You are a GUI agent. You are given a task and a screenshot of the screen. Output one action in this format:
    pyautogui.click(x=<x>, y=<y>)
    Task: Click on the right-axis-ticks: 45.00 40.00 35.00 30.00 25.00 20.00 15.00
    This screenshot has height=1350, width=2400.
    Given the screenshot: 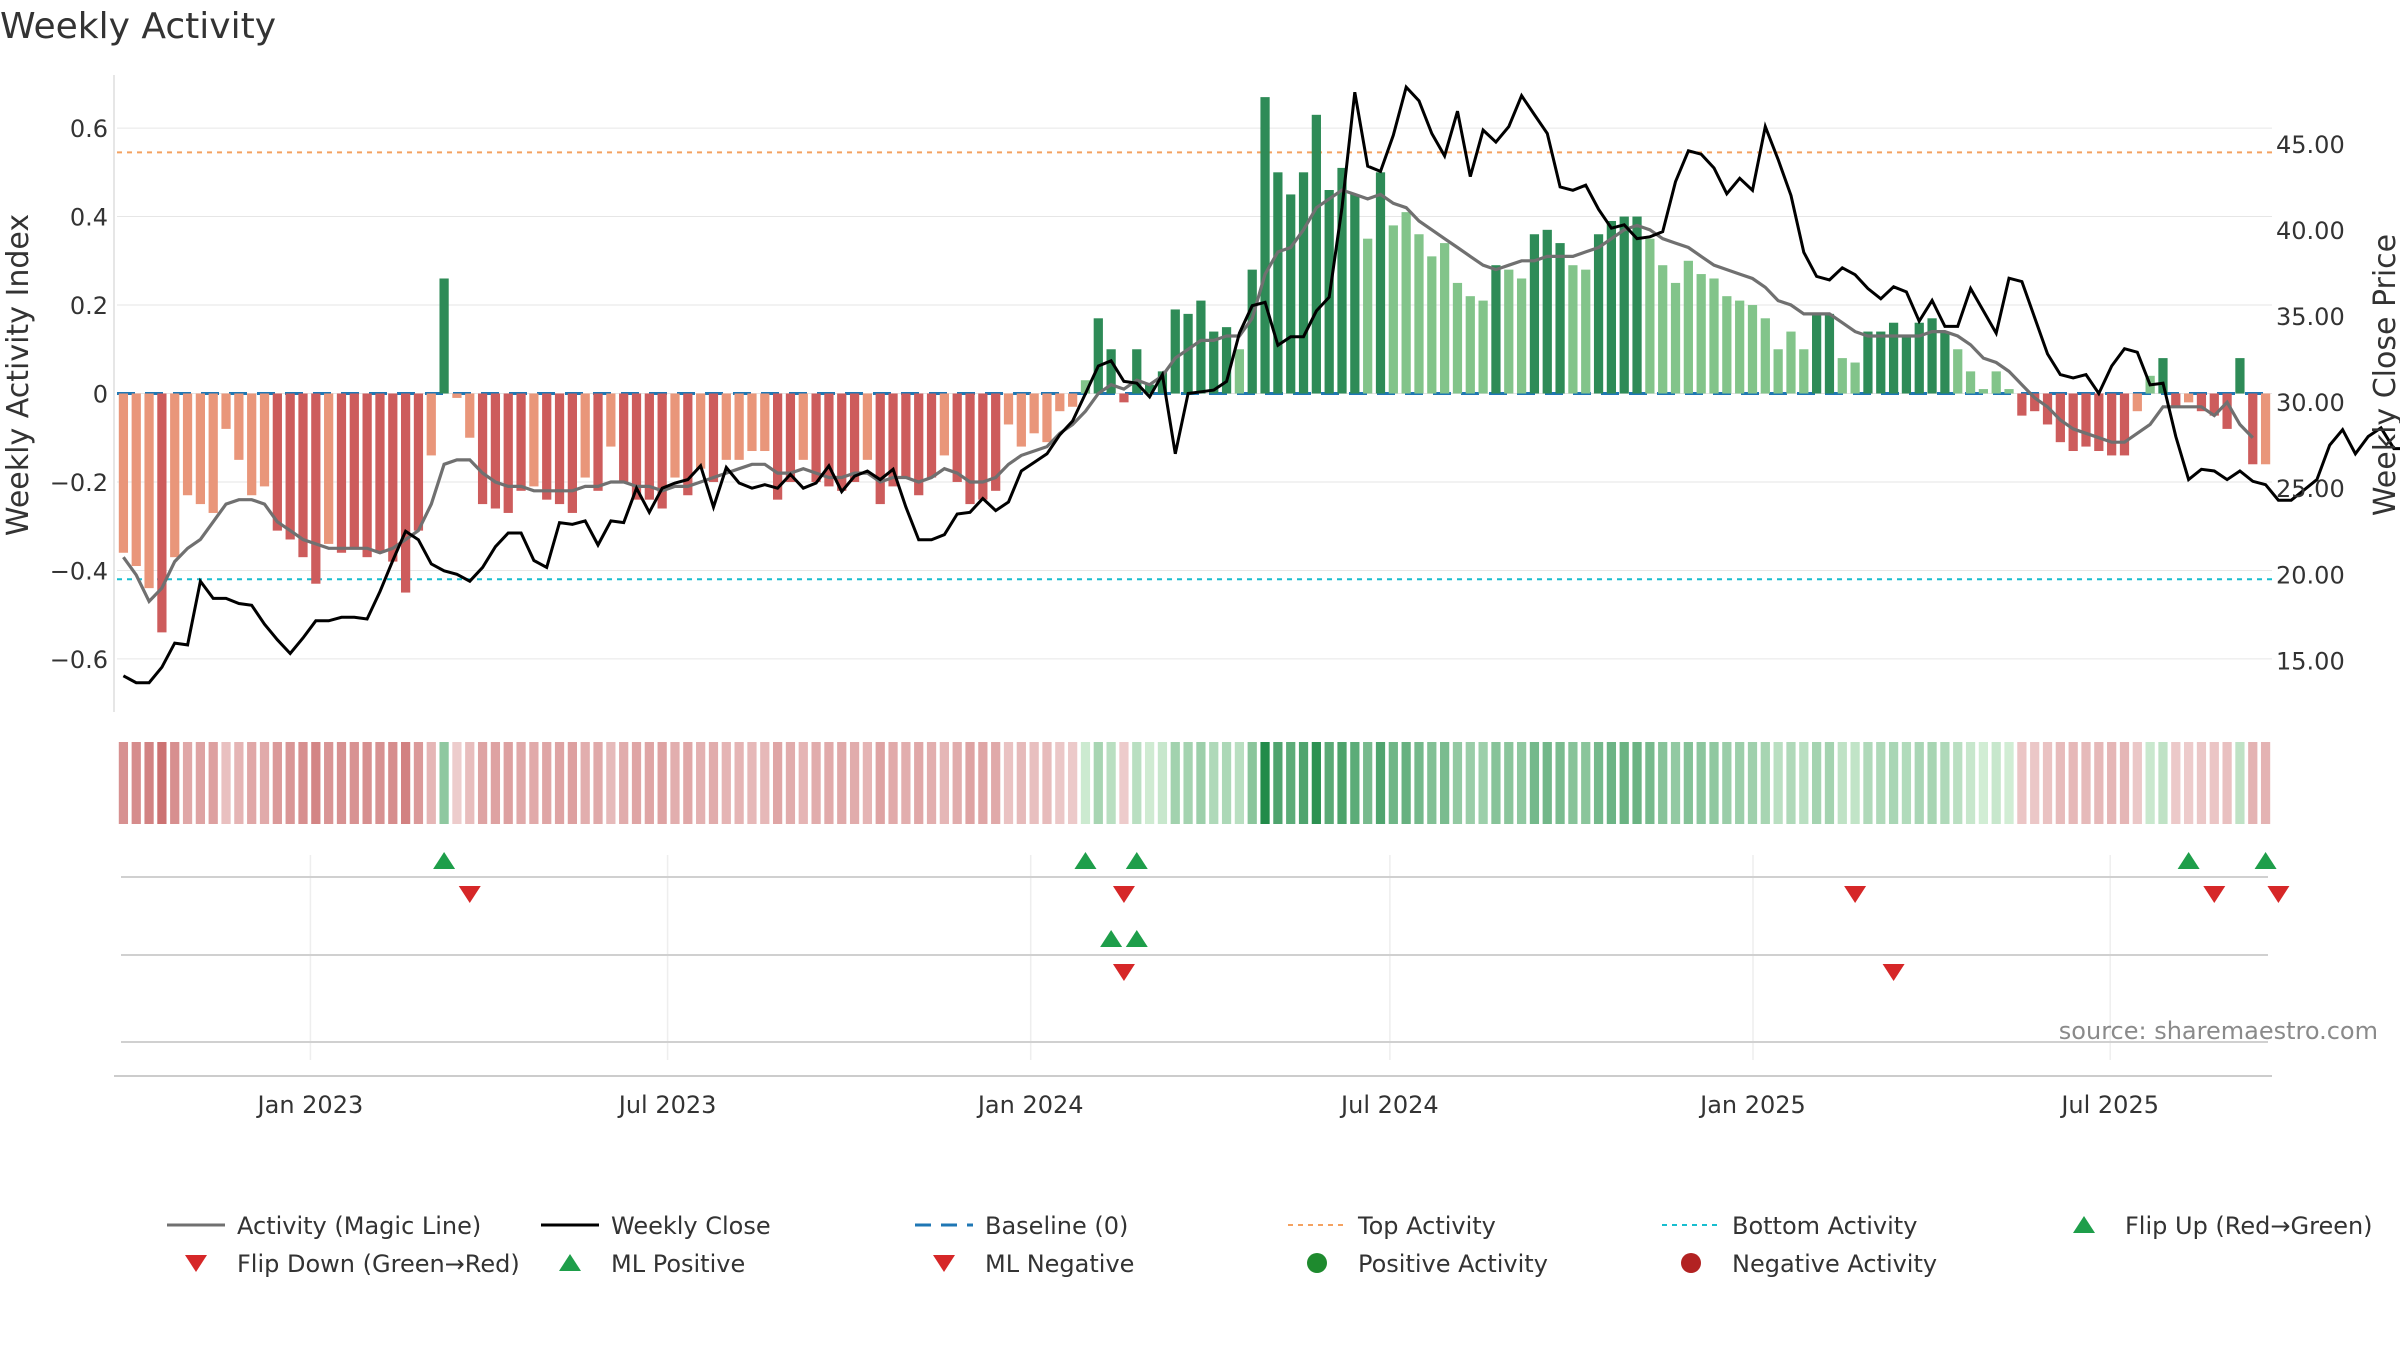 What is the action you would take?
    pyautogui.click(x=2310, y=403)
    